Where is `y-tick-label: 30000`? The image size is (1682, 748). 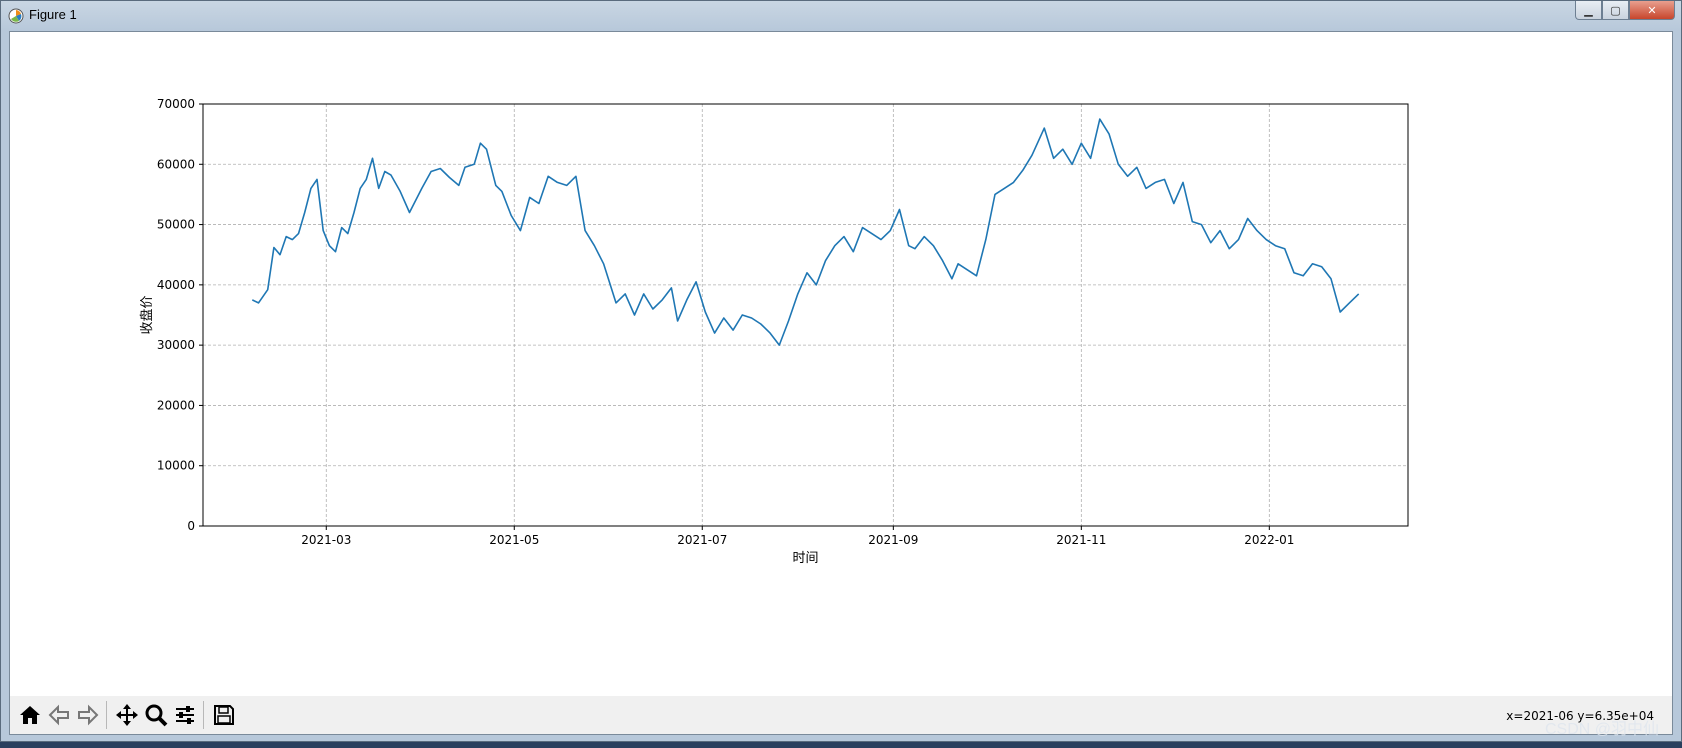
y-tick-label: 30000 is located at coordinates (176, 345).